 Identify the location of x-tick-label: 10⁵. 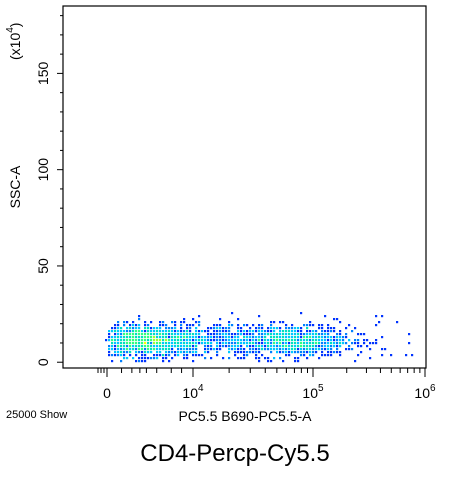
(313, 392).